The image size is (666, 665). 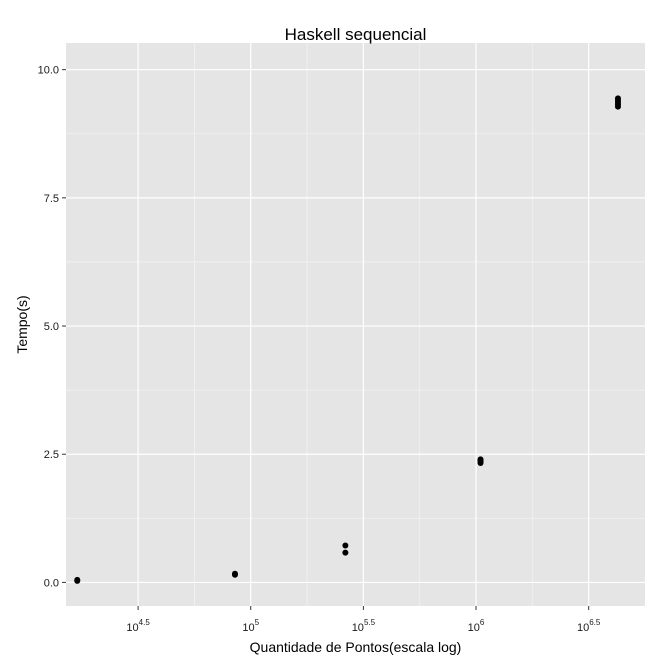 I want to click on x-tick-label: 10⁶, so click(x=476, y=626).